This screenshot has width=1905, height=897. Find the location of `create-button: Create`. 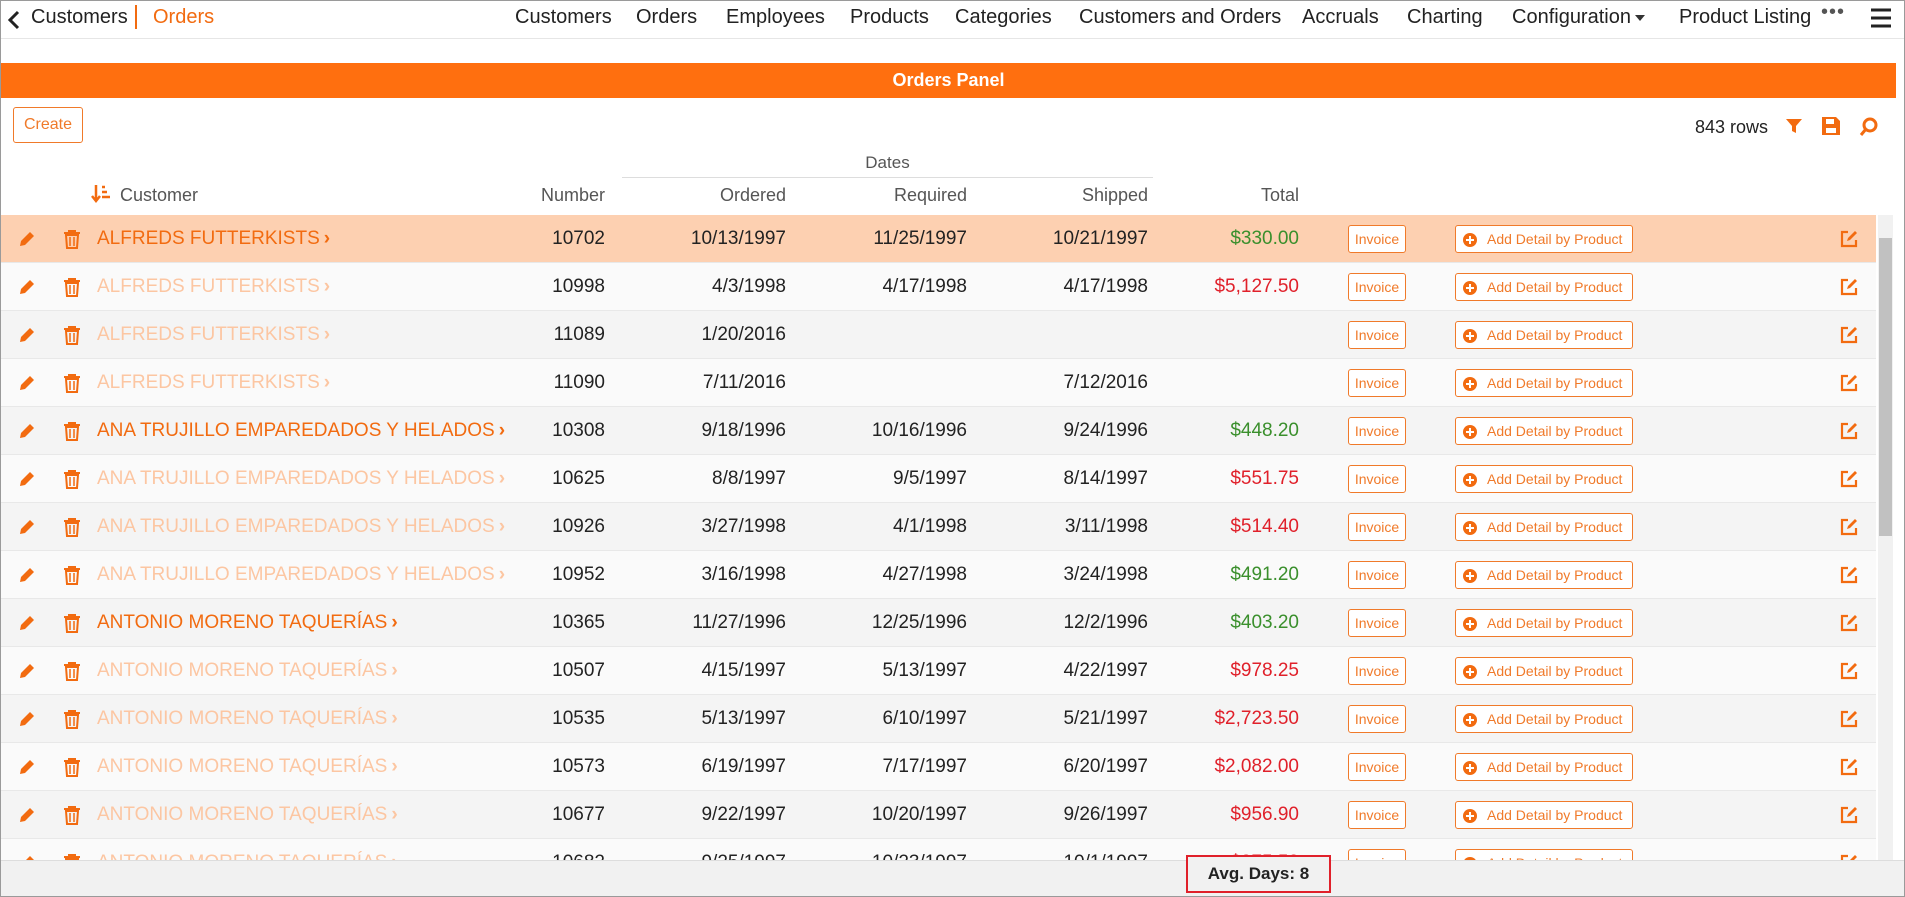

create-button: Create is located at coordinates (48, 125).